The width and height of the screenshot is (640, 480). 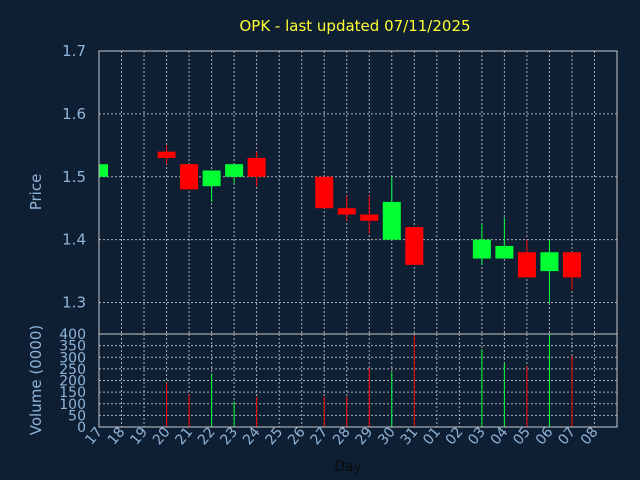 What do you see at coordinates (117, 436) in the screenshot?
I see `x-tick-label: 18` at bounding box center [117, 436].